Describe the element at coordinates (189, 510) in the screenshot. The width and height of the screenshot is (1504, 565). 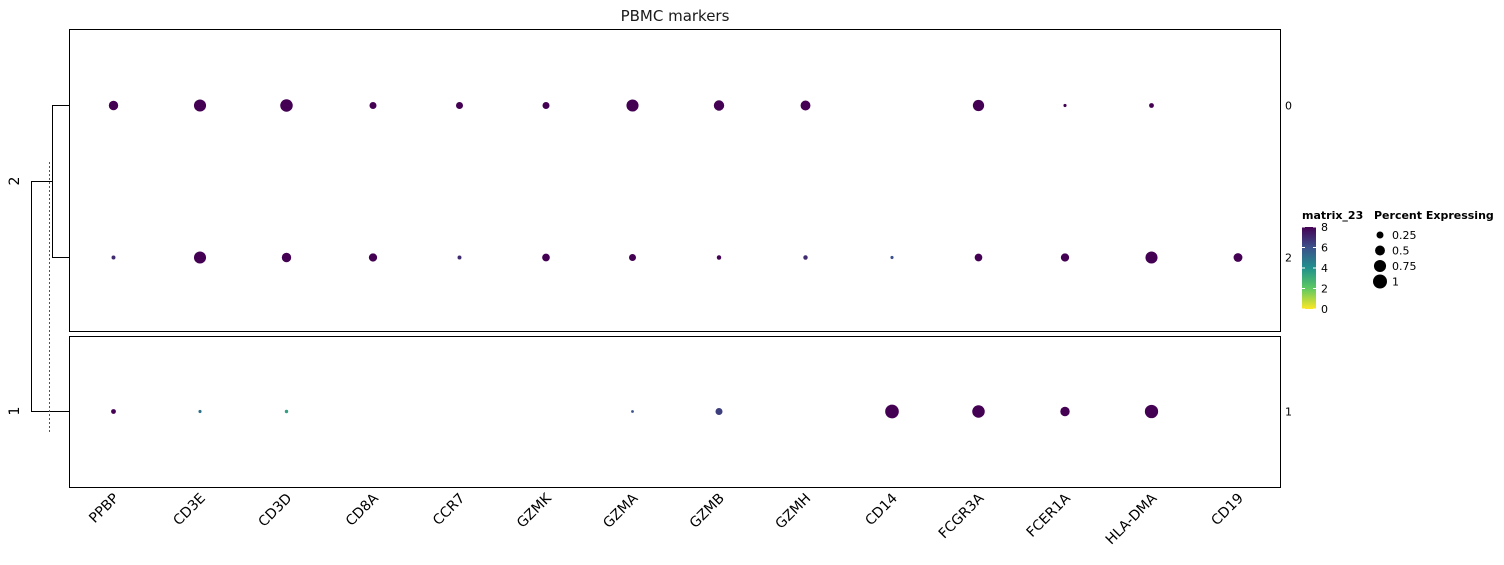
I see `x-tick-label: CD3E` at that location.